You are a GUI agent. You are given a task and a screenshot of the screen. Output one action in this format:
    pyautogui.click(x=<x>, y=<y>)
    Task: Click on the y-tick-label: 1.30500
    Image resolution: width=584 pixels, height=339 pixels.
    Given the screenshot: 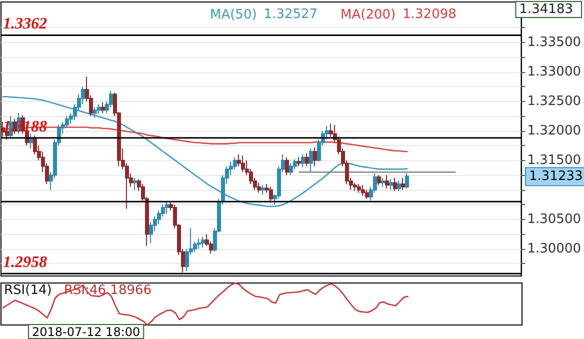 What is the action you would take?
    pyautogui.click(x=554, y=219)
    